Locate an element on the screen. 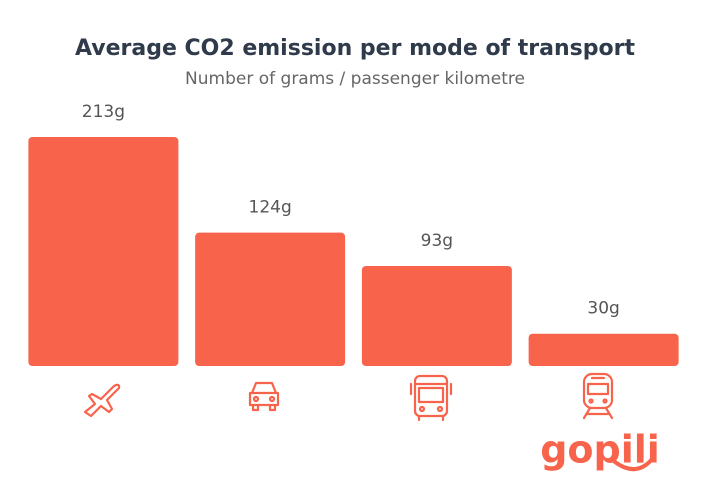 This screenshot has height=490, width=710. car-icon is located at coordinates (264, 396).